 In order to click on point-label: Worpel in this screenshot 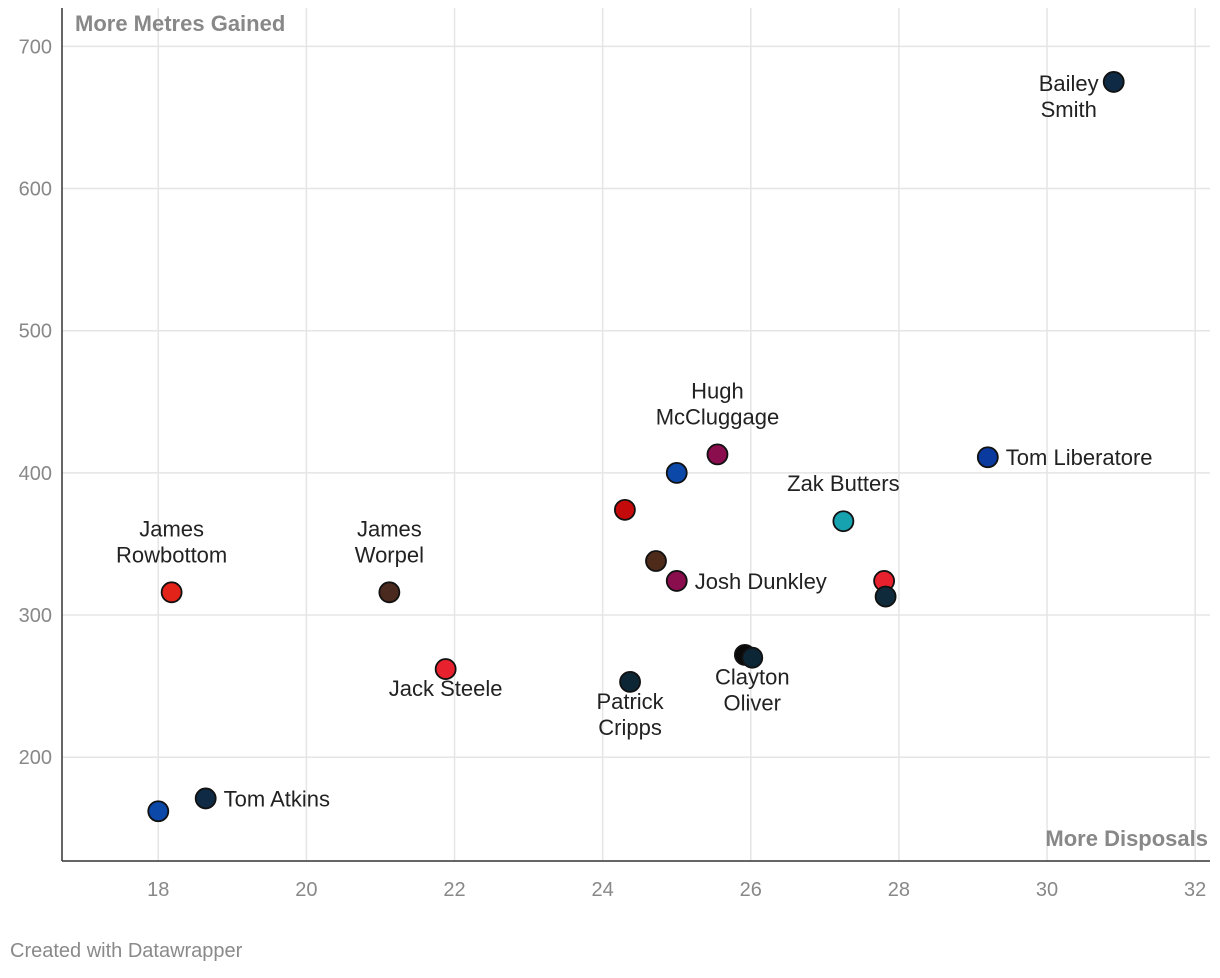, I will do `click(389, 554)`.